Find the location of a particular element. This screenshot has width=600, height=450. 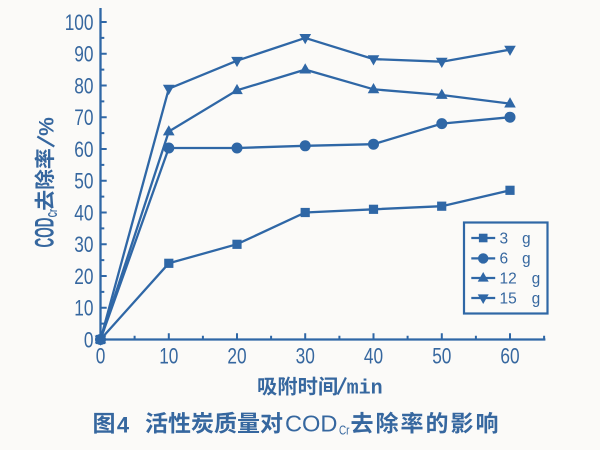

svg-text: min is located at coordinates (365, 389).